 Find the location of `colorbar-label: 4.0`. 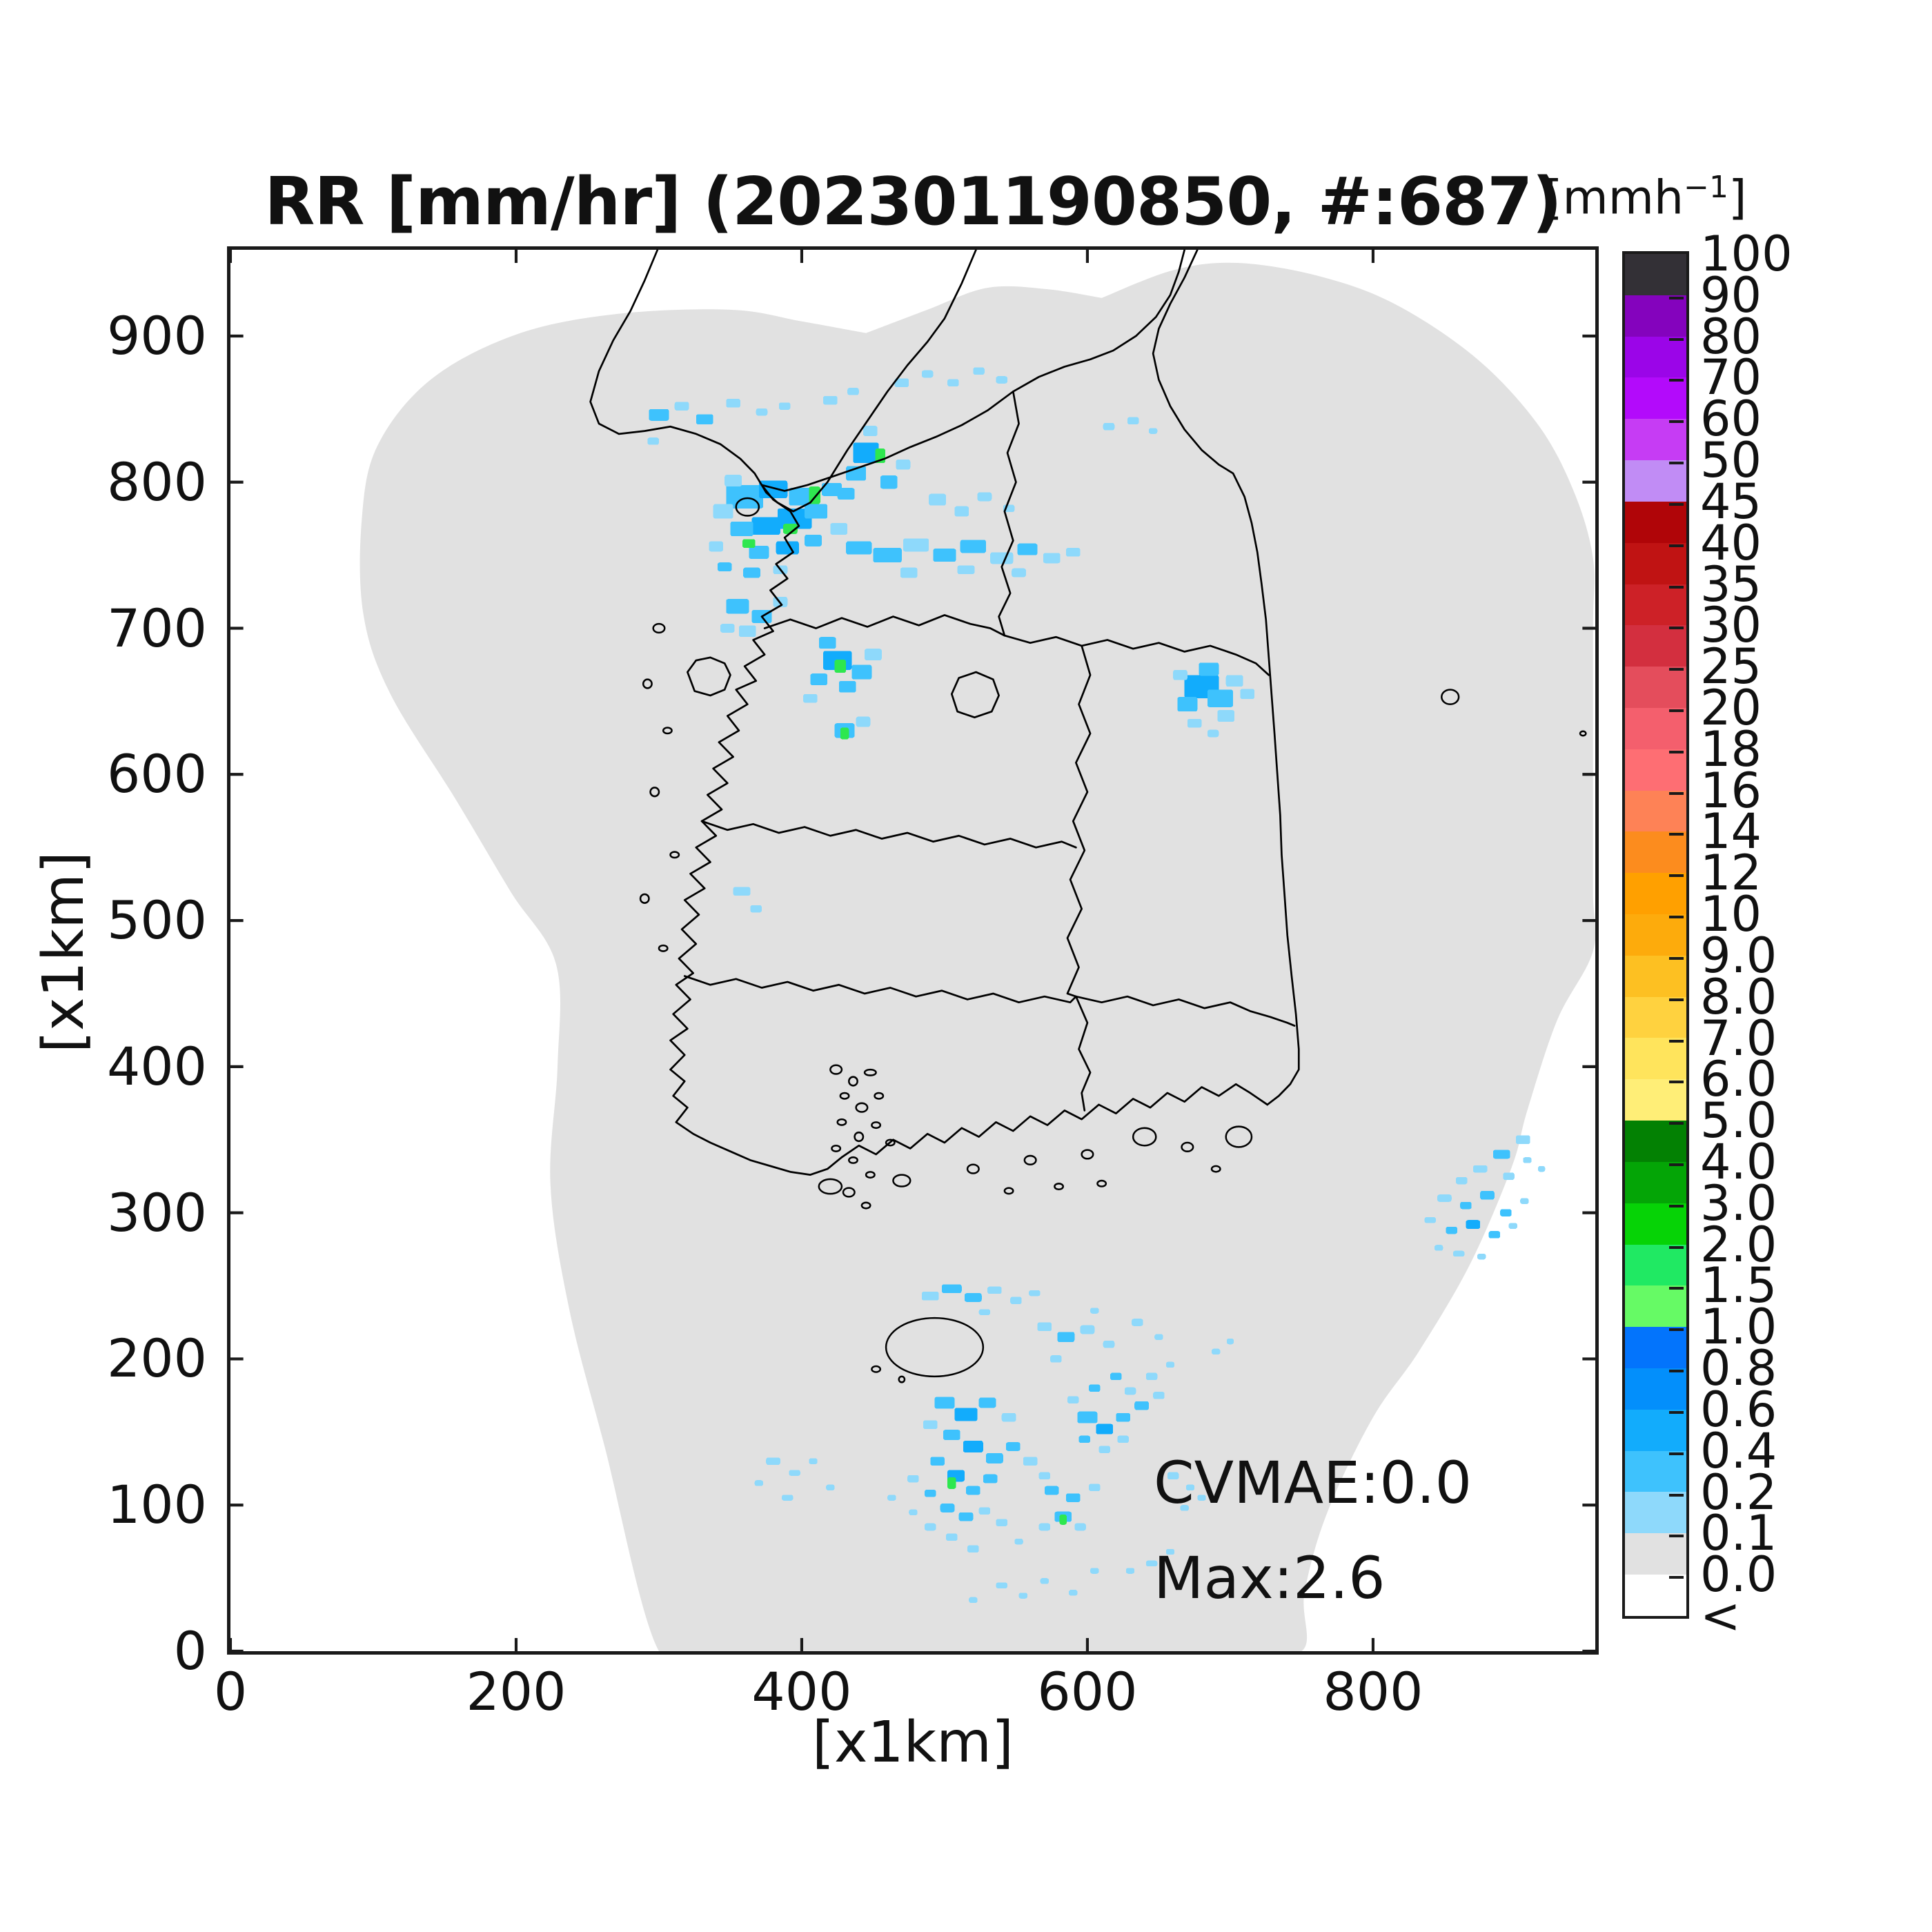

colorbar-label: 4.0 is located at coordinates (1738, 1162).